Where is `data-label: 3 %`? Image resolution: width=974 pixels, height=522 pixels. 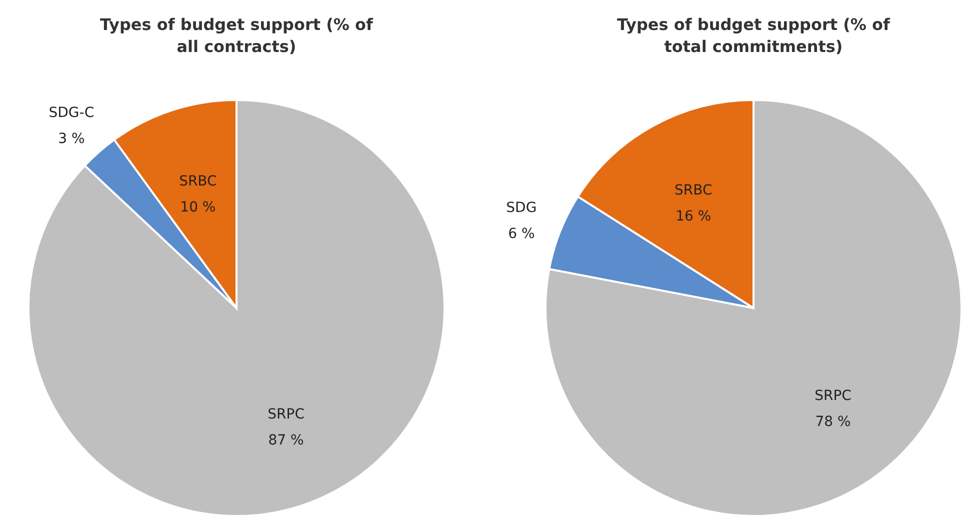 data-label: 3 % is located at coordinates (71, 138).